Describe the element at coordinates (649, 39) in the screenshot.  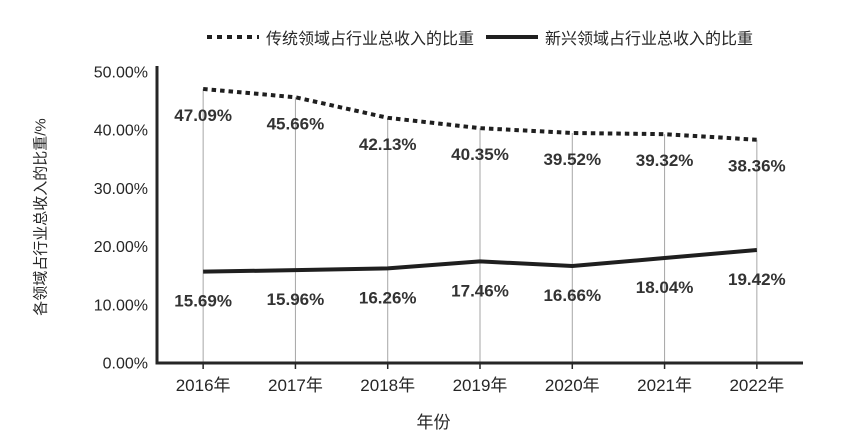
I see `legend-label-emerging: 新兴领域占行业总收入的比重` at that location.